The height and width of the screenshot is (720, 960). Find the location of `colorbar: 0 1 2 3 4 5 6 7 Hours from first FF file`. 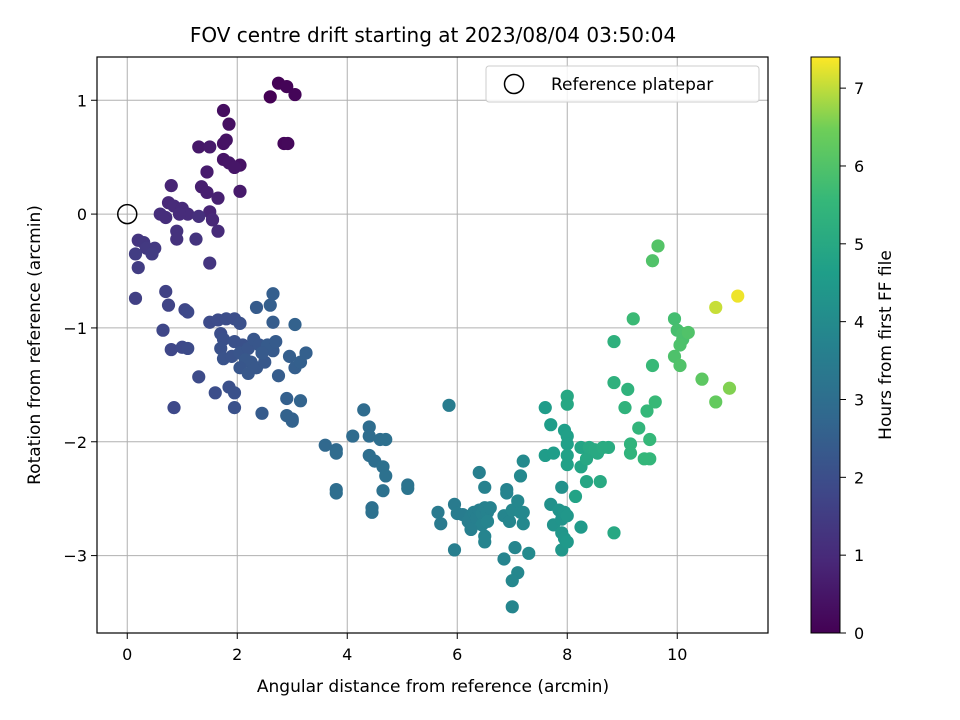

colorbar: 0 1 2 3 4 5 6 7 Hours from first FF file is located at coordinates (853, 349).